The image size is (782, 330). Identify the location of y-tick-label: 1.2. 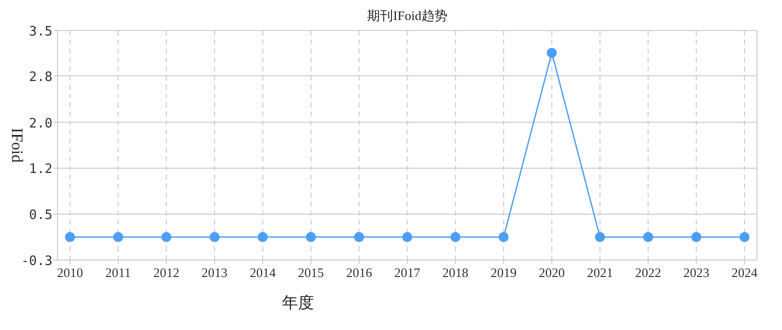
(40, 170).